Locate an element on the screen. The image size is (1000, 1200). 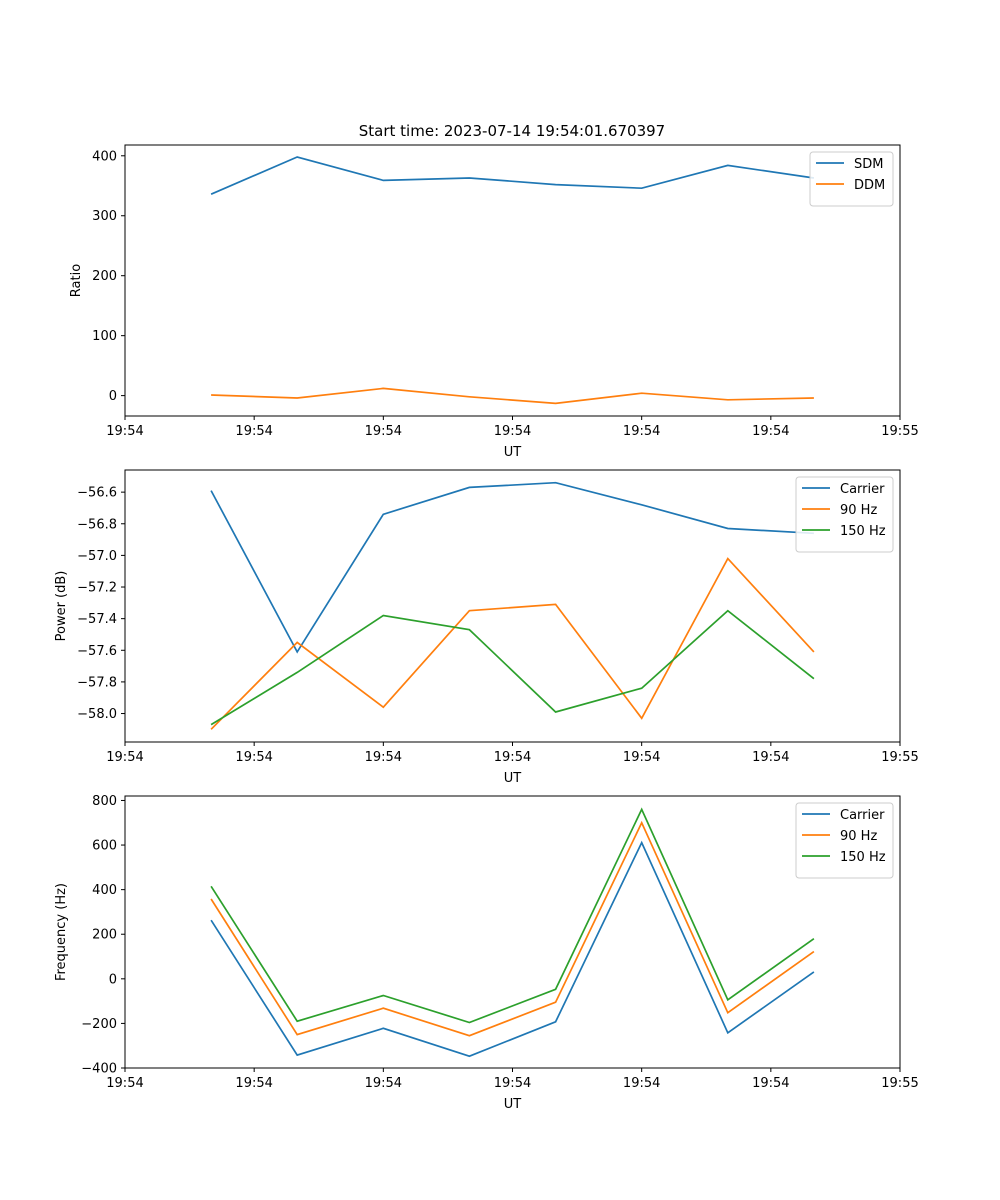
y-tick-label: 100 is located at coordinates (104, 336).